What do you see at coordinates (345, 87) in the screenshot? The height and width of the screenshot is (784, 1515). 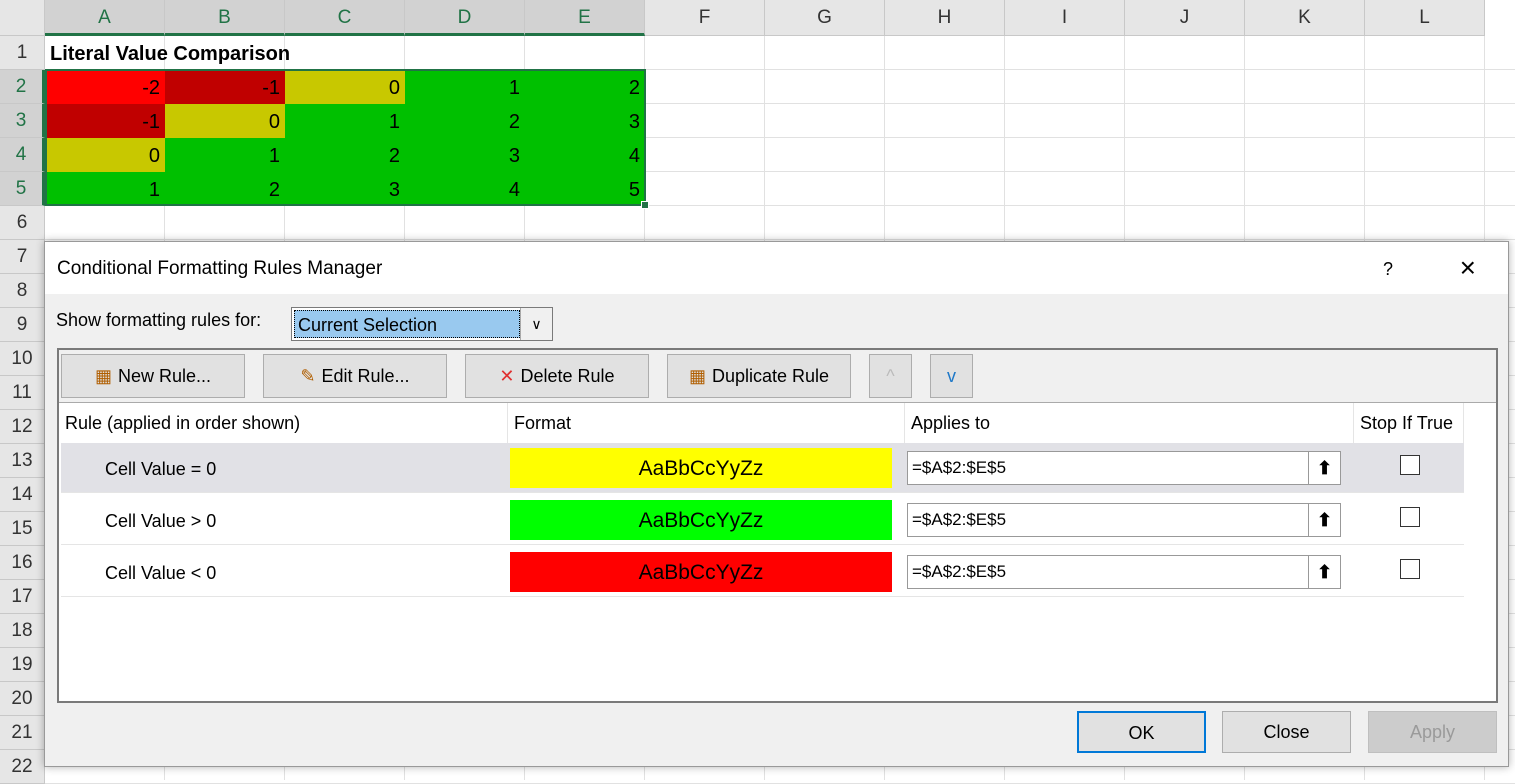 I see `cell-C2: 0` at bounding box center [345, 87].